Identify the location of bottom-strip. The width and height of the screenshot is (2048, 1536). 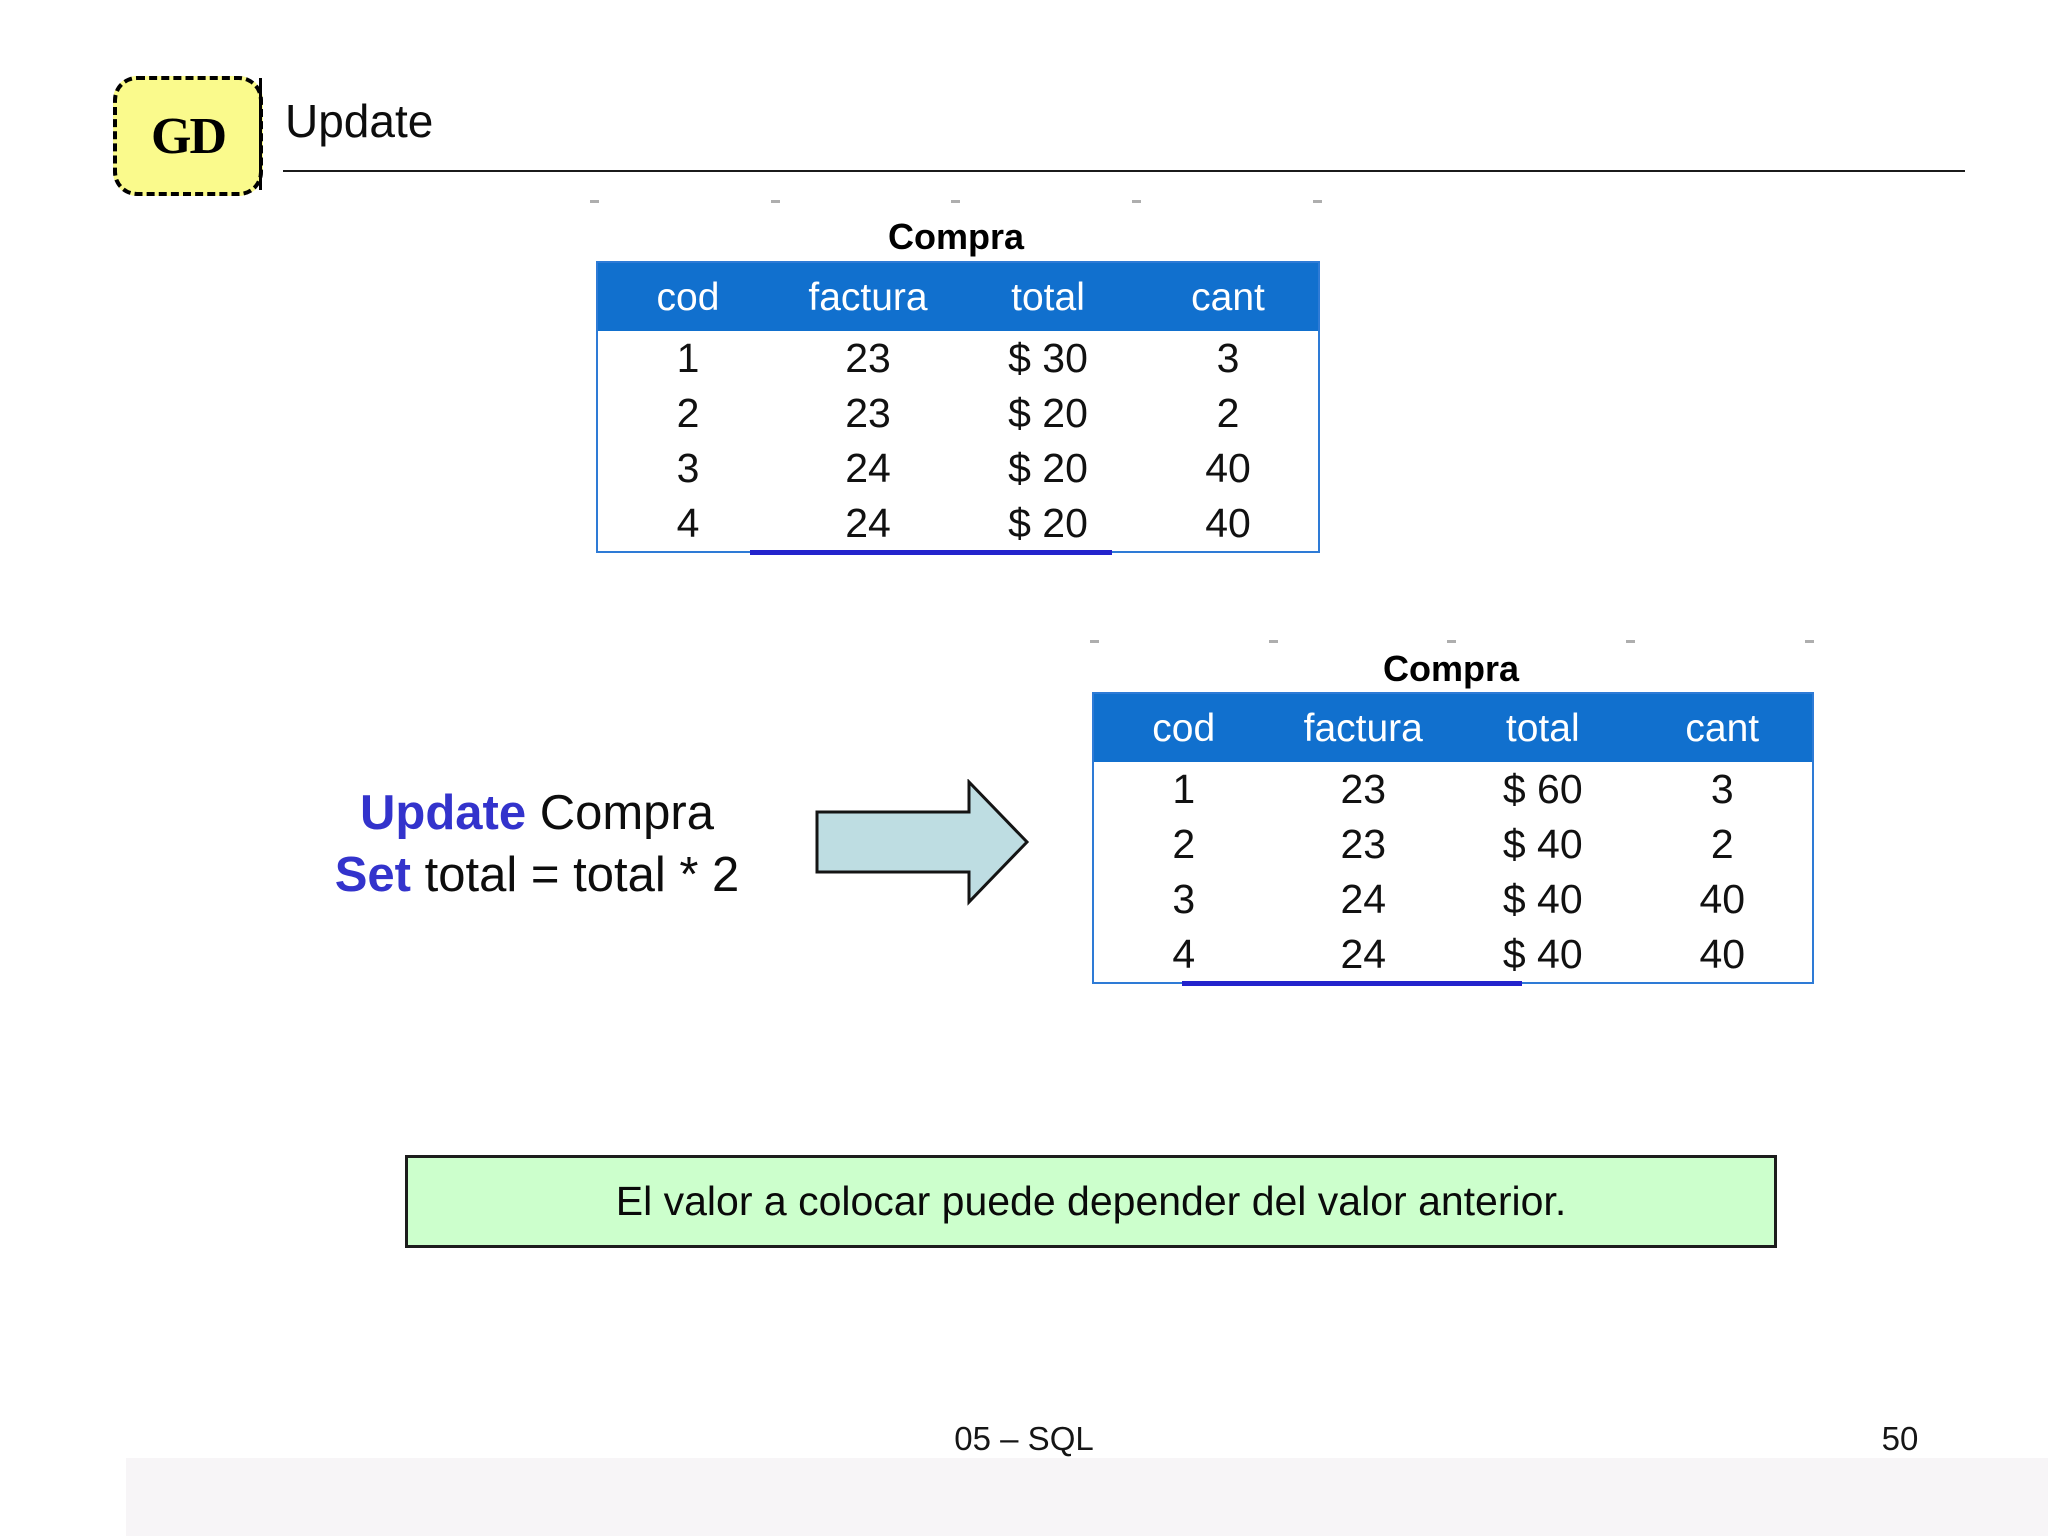
(1087, 1497).